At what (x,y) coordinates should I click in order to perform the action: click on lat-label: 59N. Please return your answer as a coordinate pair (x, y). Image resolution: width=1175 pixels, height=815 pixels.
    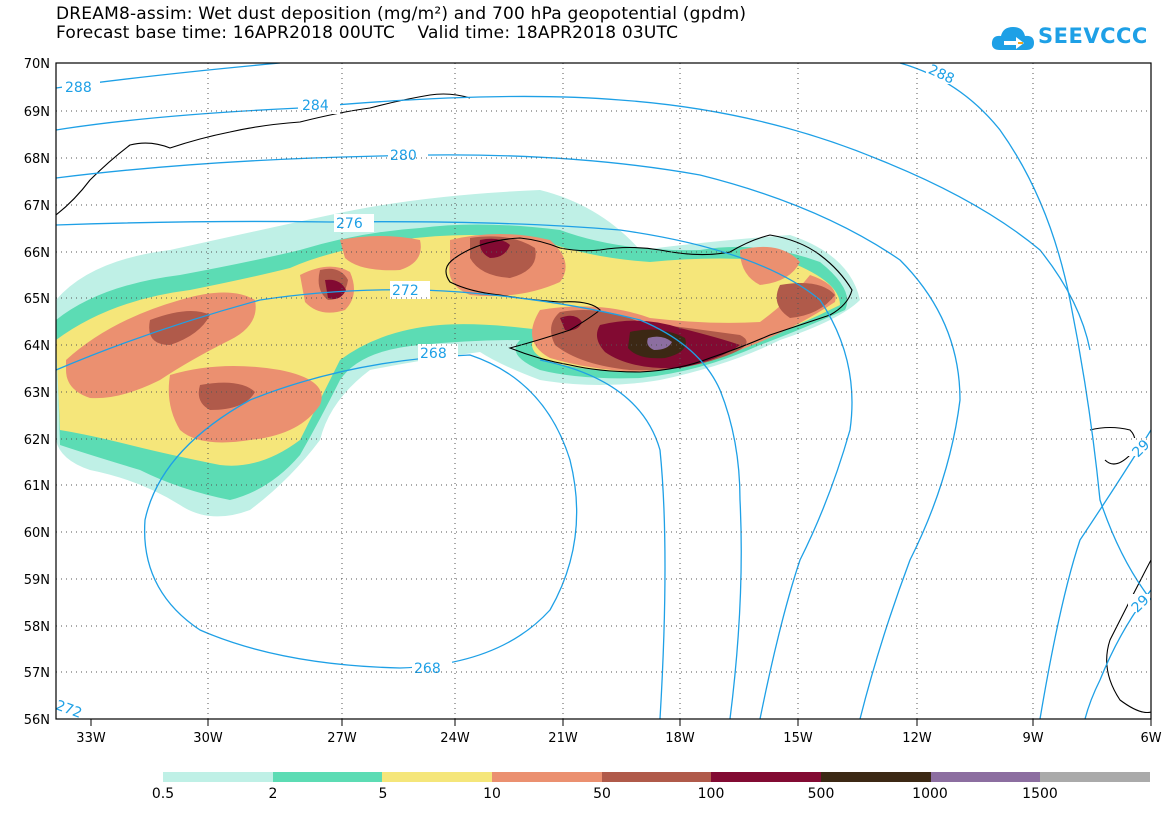
    Looking at the image, I should click on (37, 580).